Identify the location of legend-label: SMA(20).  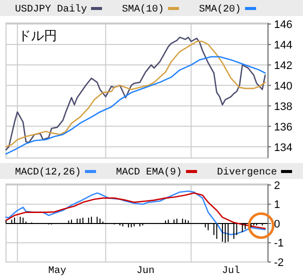
(220, 10).